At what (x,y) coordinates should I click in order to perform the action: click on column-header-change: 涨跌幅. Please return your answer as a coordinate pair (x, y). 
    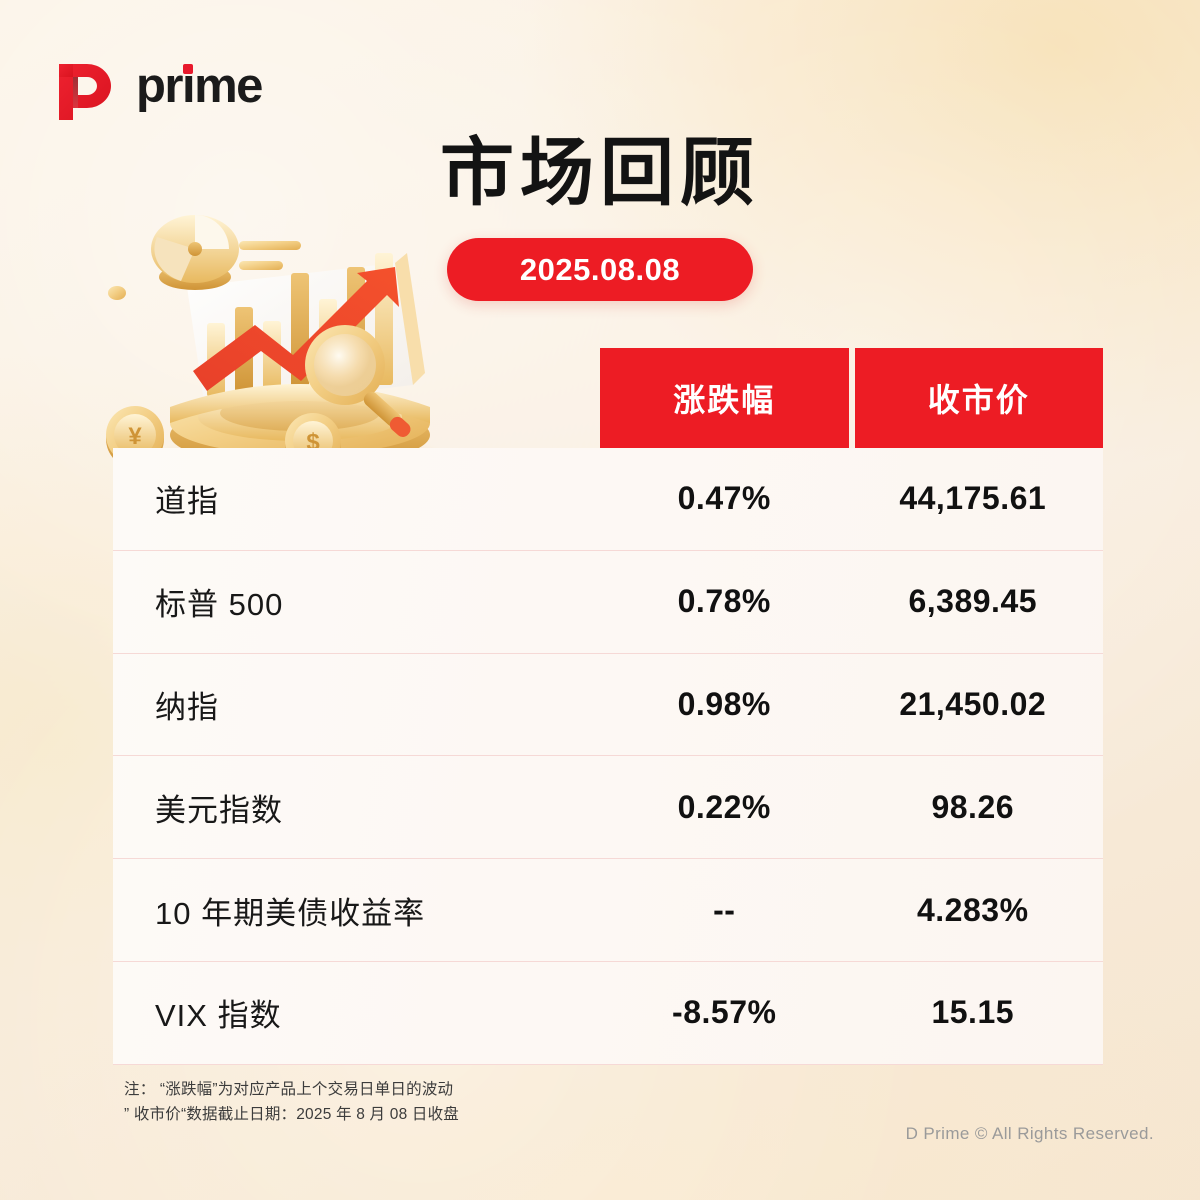
    Looking at the image, I should click on (724, 398).